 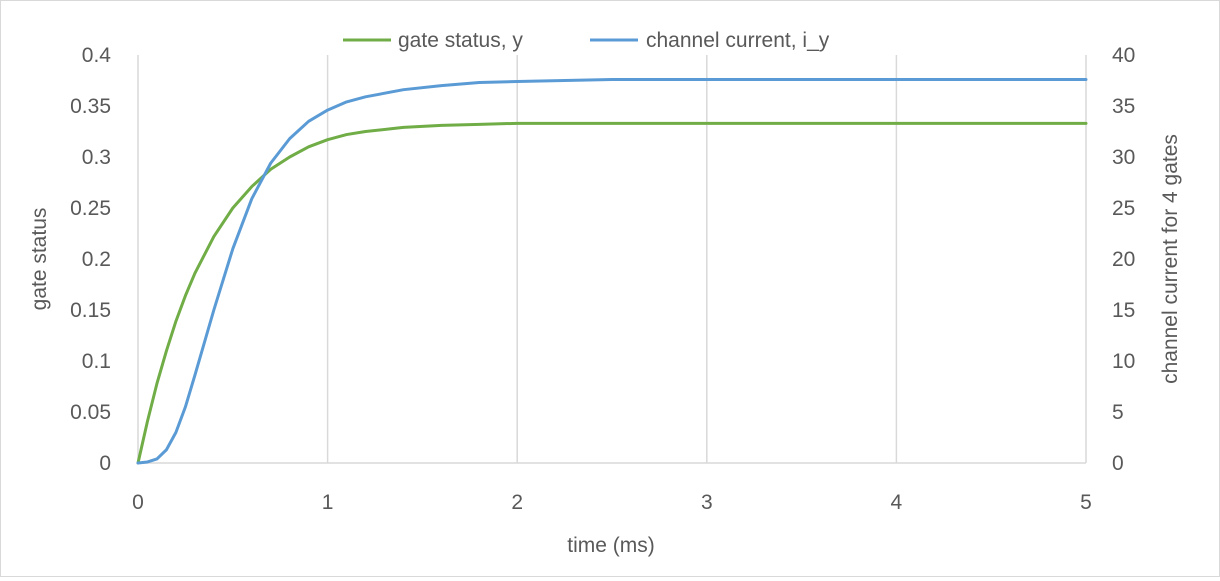 What do you see at coordinates (611, 545) in the screenshot?
I see `x-axis-title: time (ms)` at bounding box center [611, 545].